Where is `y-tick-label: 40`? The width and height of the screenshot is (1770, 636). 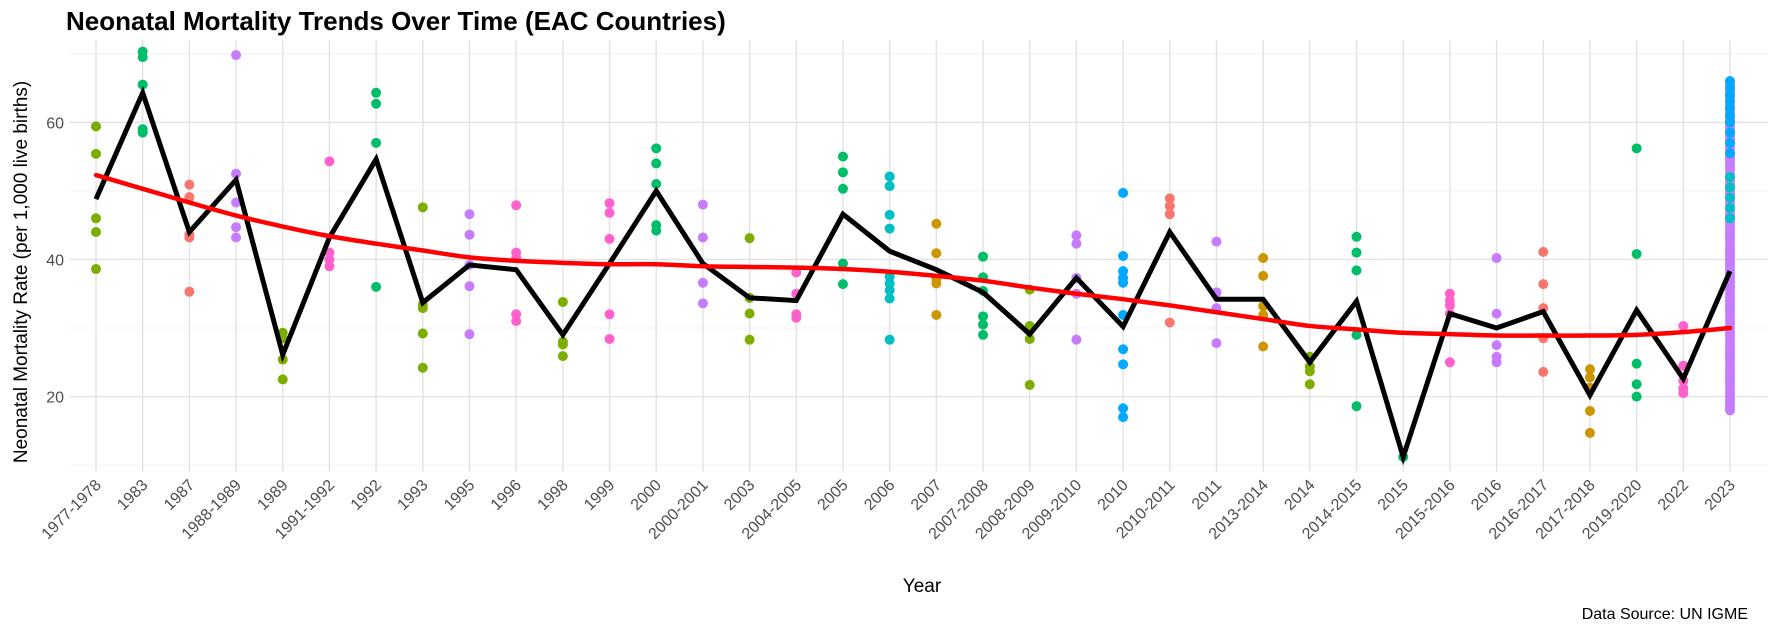
y-tick-label: 40 is located at coordinates (55, 260).